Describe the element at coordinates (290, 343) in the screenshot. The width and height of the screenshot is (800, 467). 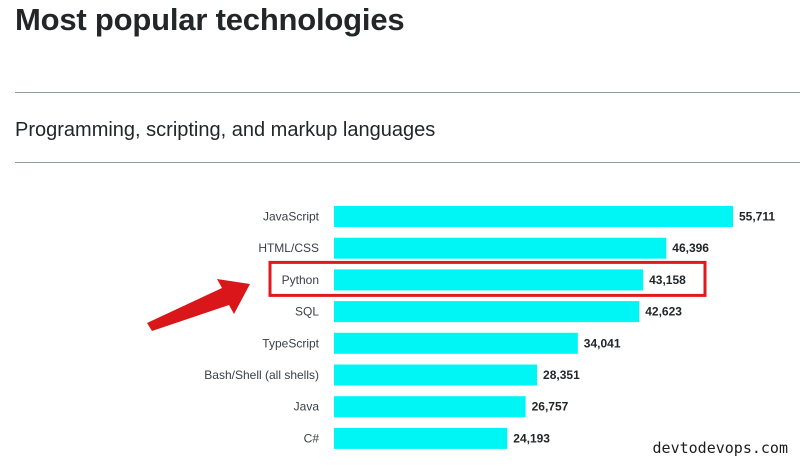
I see `category-label-4: TypeScript` at that location.